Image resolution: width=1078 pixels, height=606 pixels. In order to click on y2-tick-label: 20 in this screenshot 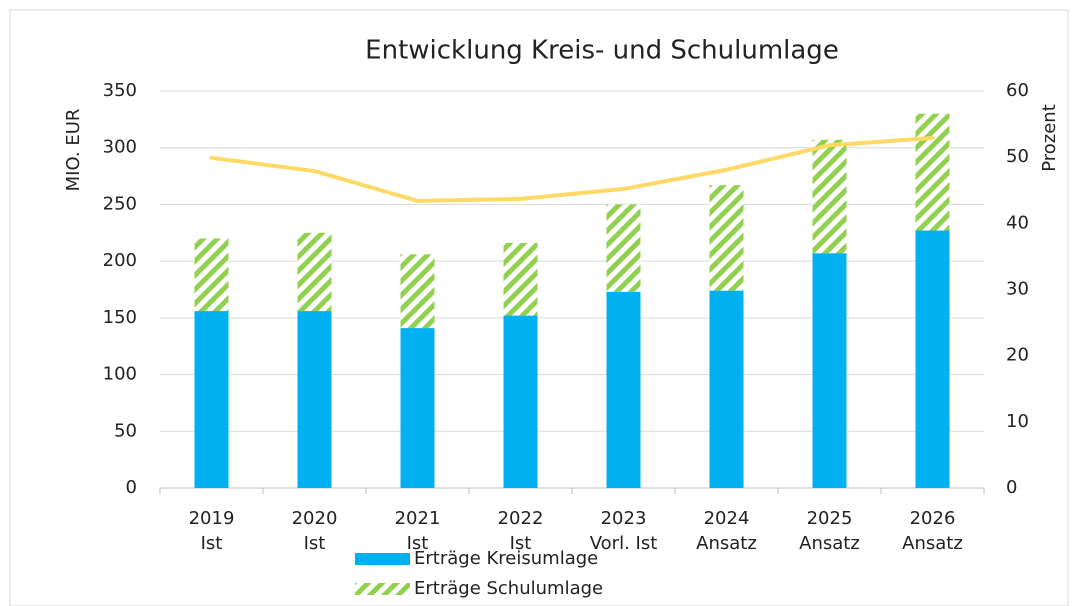, I will do `click(1017, 355)`.